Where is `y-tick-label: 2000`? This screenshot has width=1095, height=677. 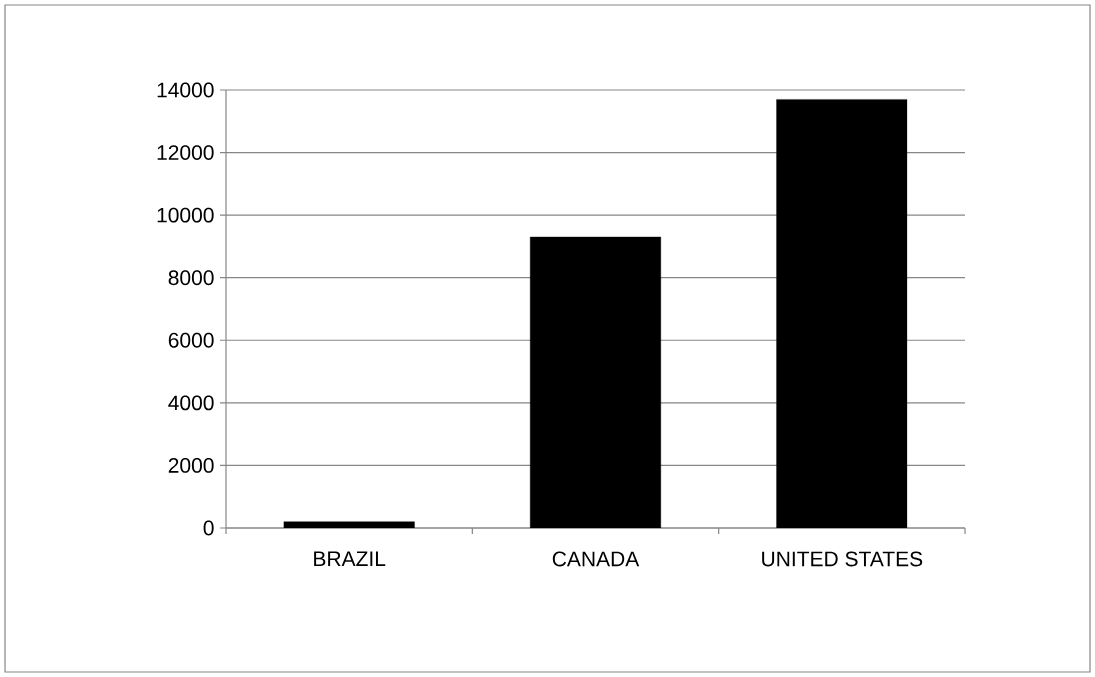 y-tick-label: 2000 is located at coordinates (191, 465).